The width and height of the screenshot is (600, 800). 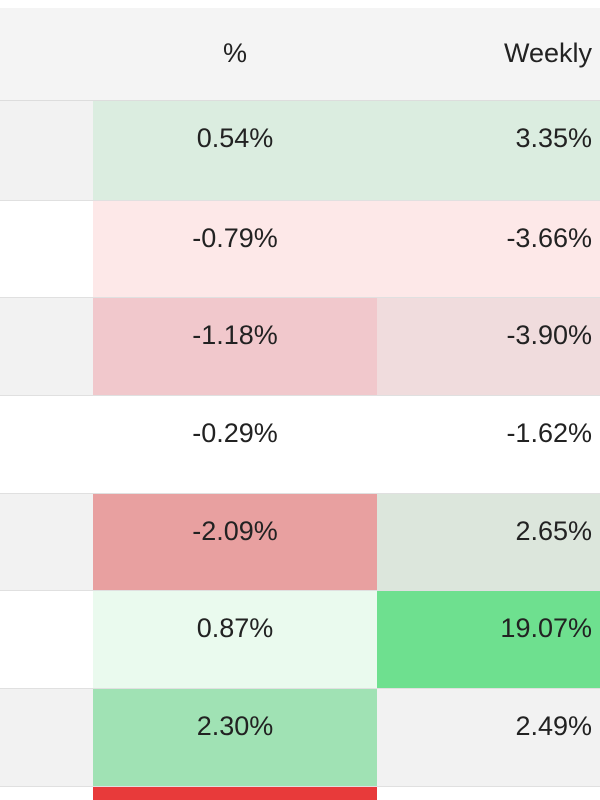 What do you see at coordinates (549, 433) in the screenshot?
I see `cell-text: -1.62%` at bounding box center [549, 433].